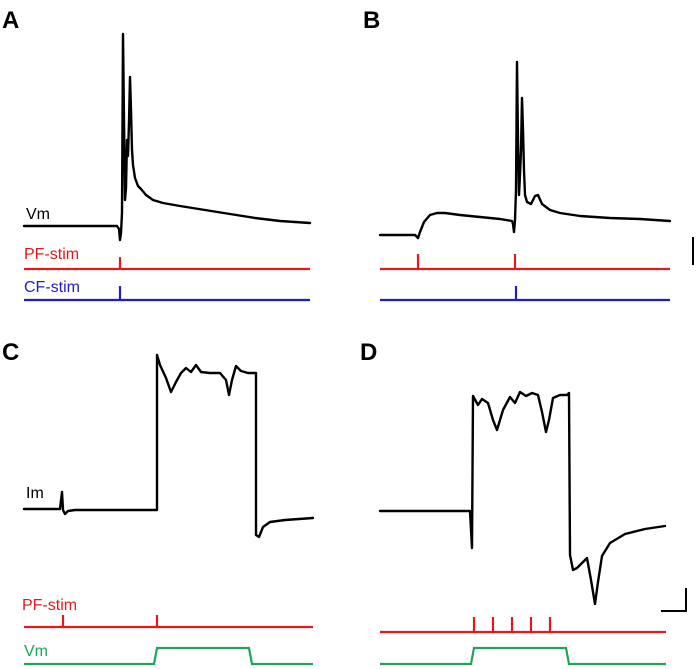 Image resolution: width=700 pixels, height=669 pixels. I want to click on membrane-current-trace-d, so click(522, 498).